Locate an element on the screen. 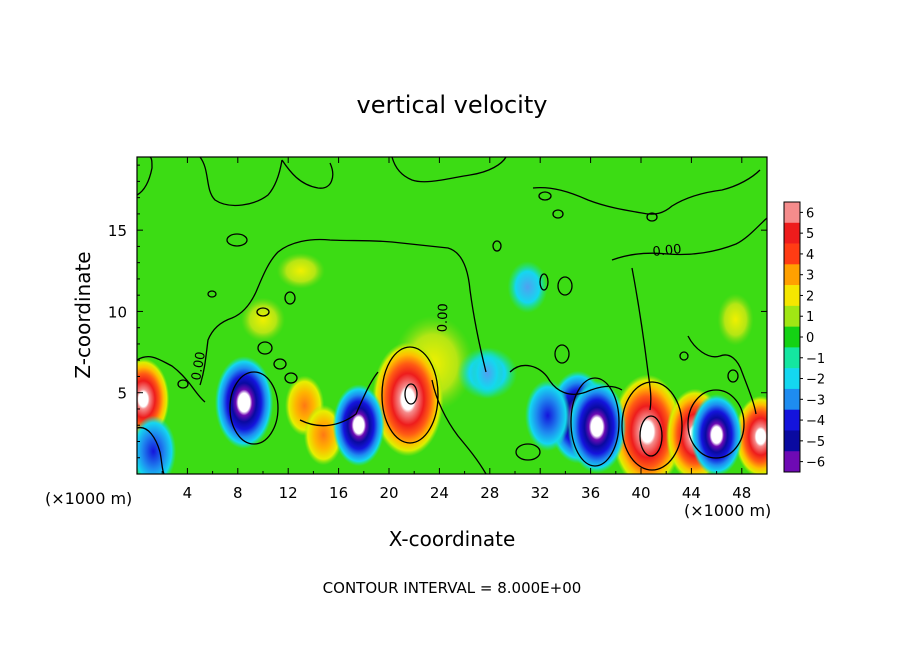 The width and height of the screenshot is (904, 654). updraft-core is located at coordinates (647, 424).